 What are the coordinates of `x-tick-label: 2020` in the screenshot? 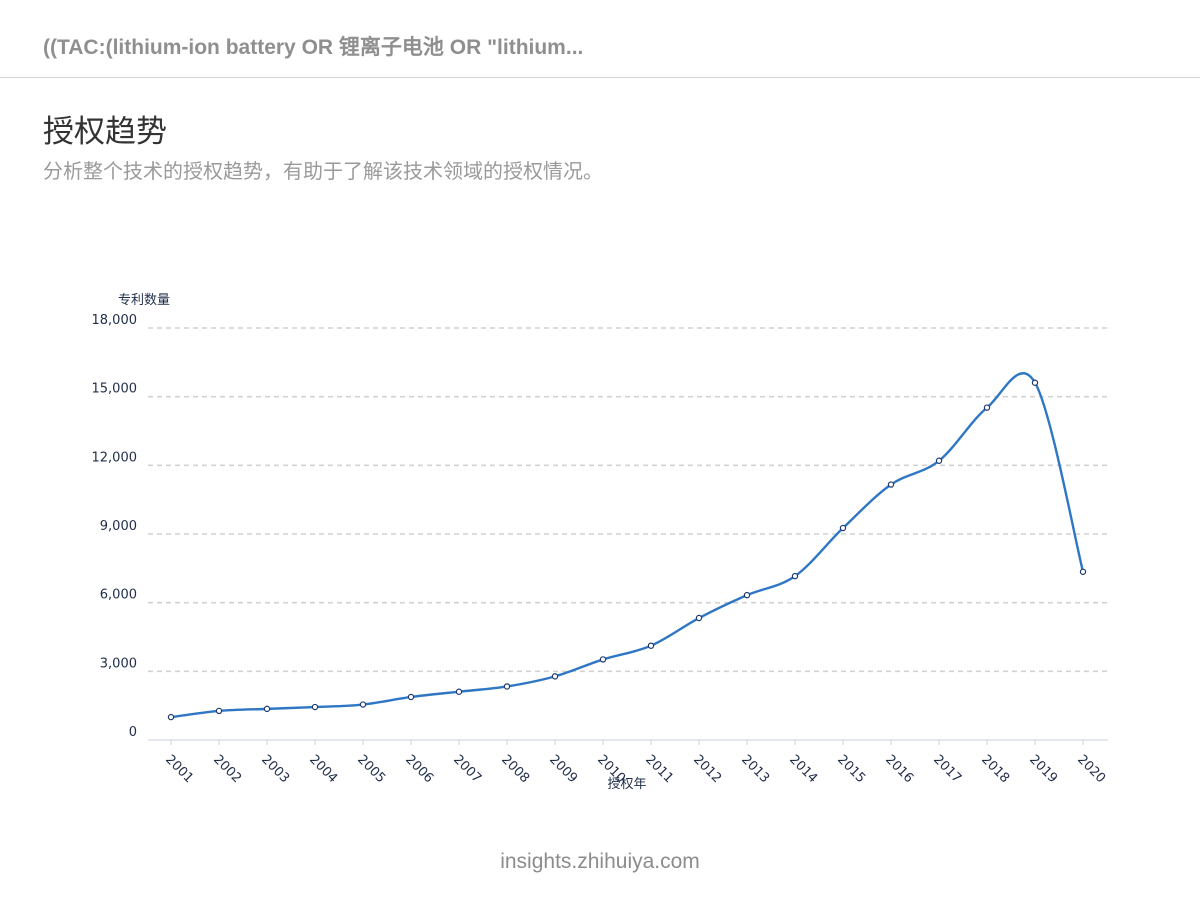 It's located at (1091, 769).